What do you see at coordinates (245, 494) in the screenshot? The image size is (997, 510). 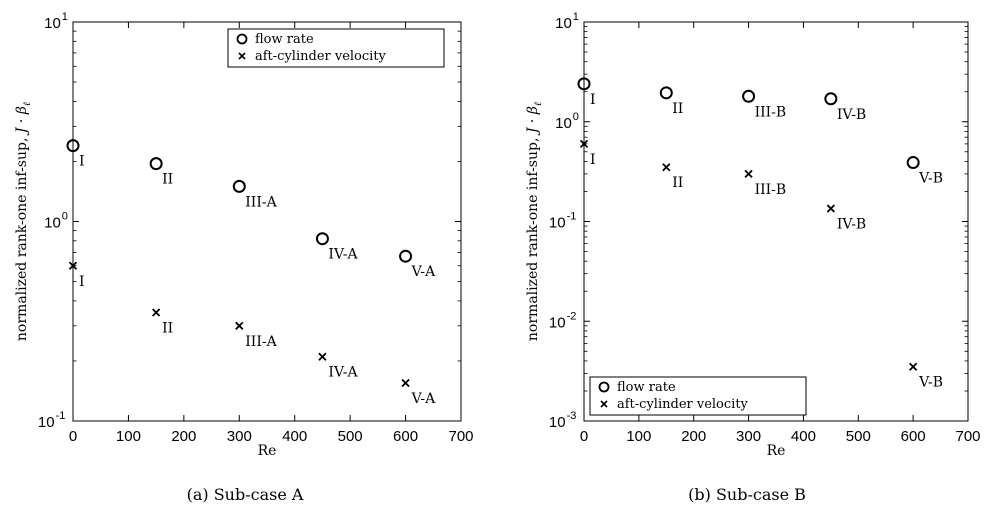 I see `subfigure-caption: (a) Sub-case A` at bounding box center [245, 494].